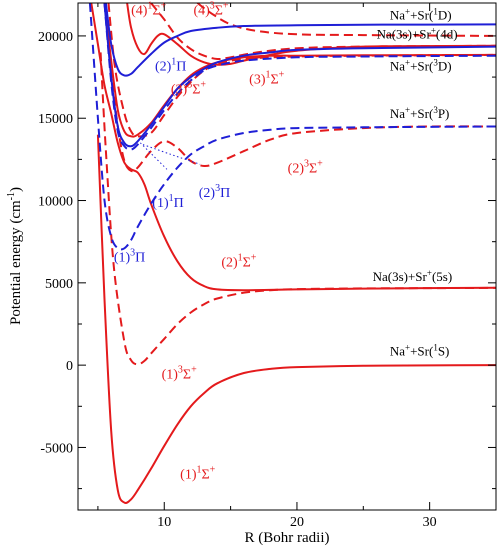 The width and height of the screenshot is (498, 551). Describe the element at coordinates (179, 373) in the screenshot. I see `state-label: (1)3Σ+` at that location.